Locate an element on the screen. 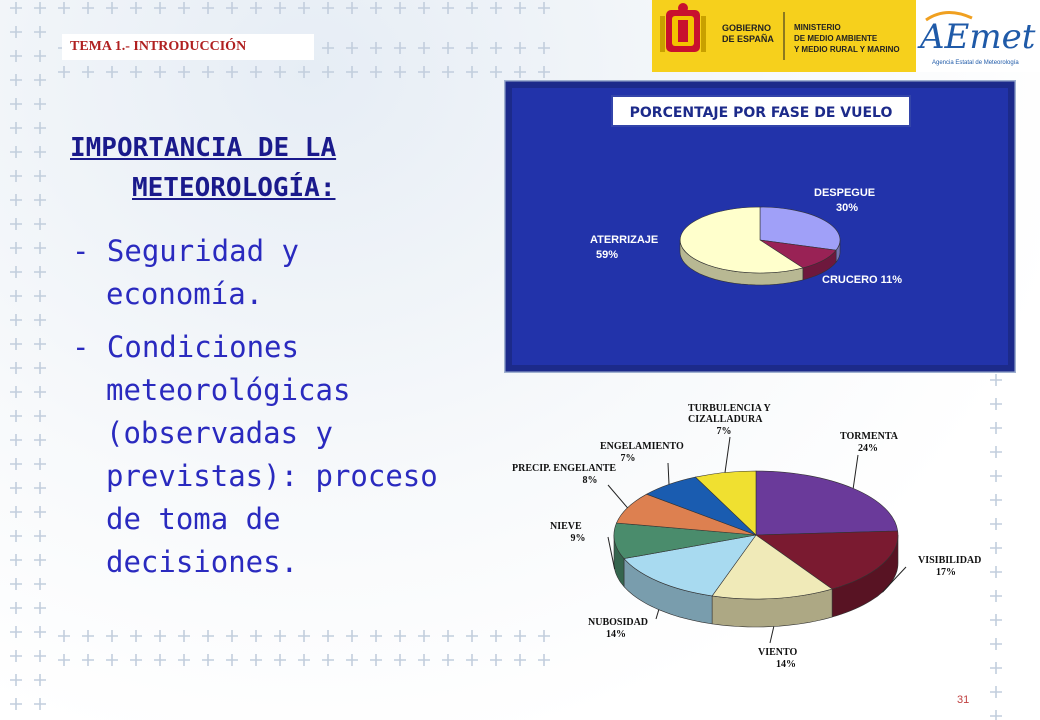 The height and width of the screenshot is (720, 1040). chart2-slice-nubosidad is located at coordinates (690, 565).